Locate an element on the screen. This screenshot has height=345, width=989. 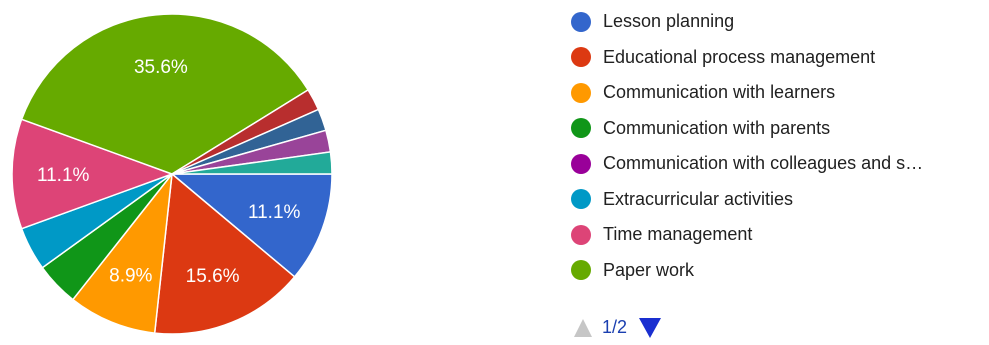
legend-label: Communication with parents is located at coordinates (717, 127).